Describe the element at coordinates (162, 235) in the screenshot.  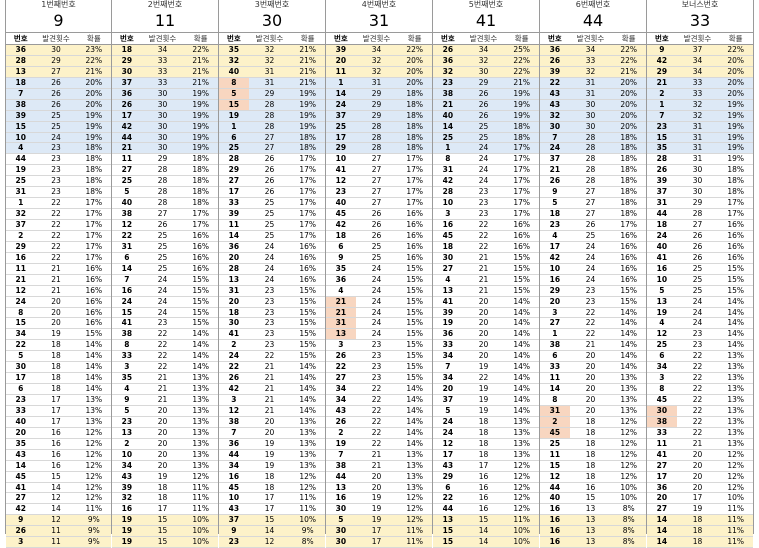
I see `hit-count-cell: 25` at that location.